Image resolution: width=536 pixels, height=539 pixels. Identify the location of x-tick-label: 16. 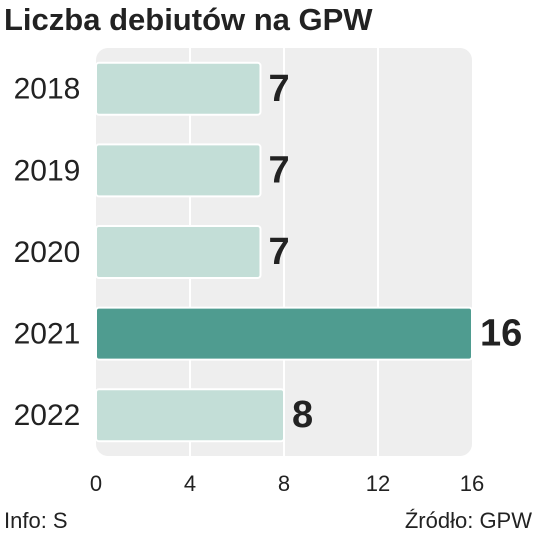
(472, 483).